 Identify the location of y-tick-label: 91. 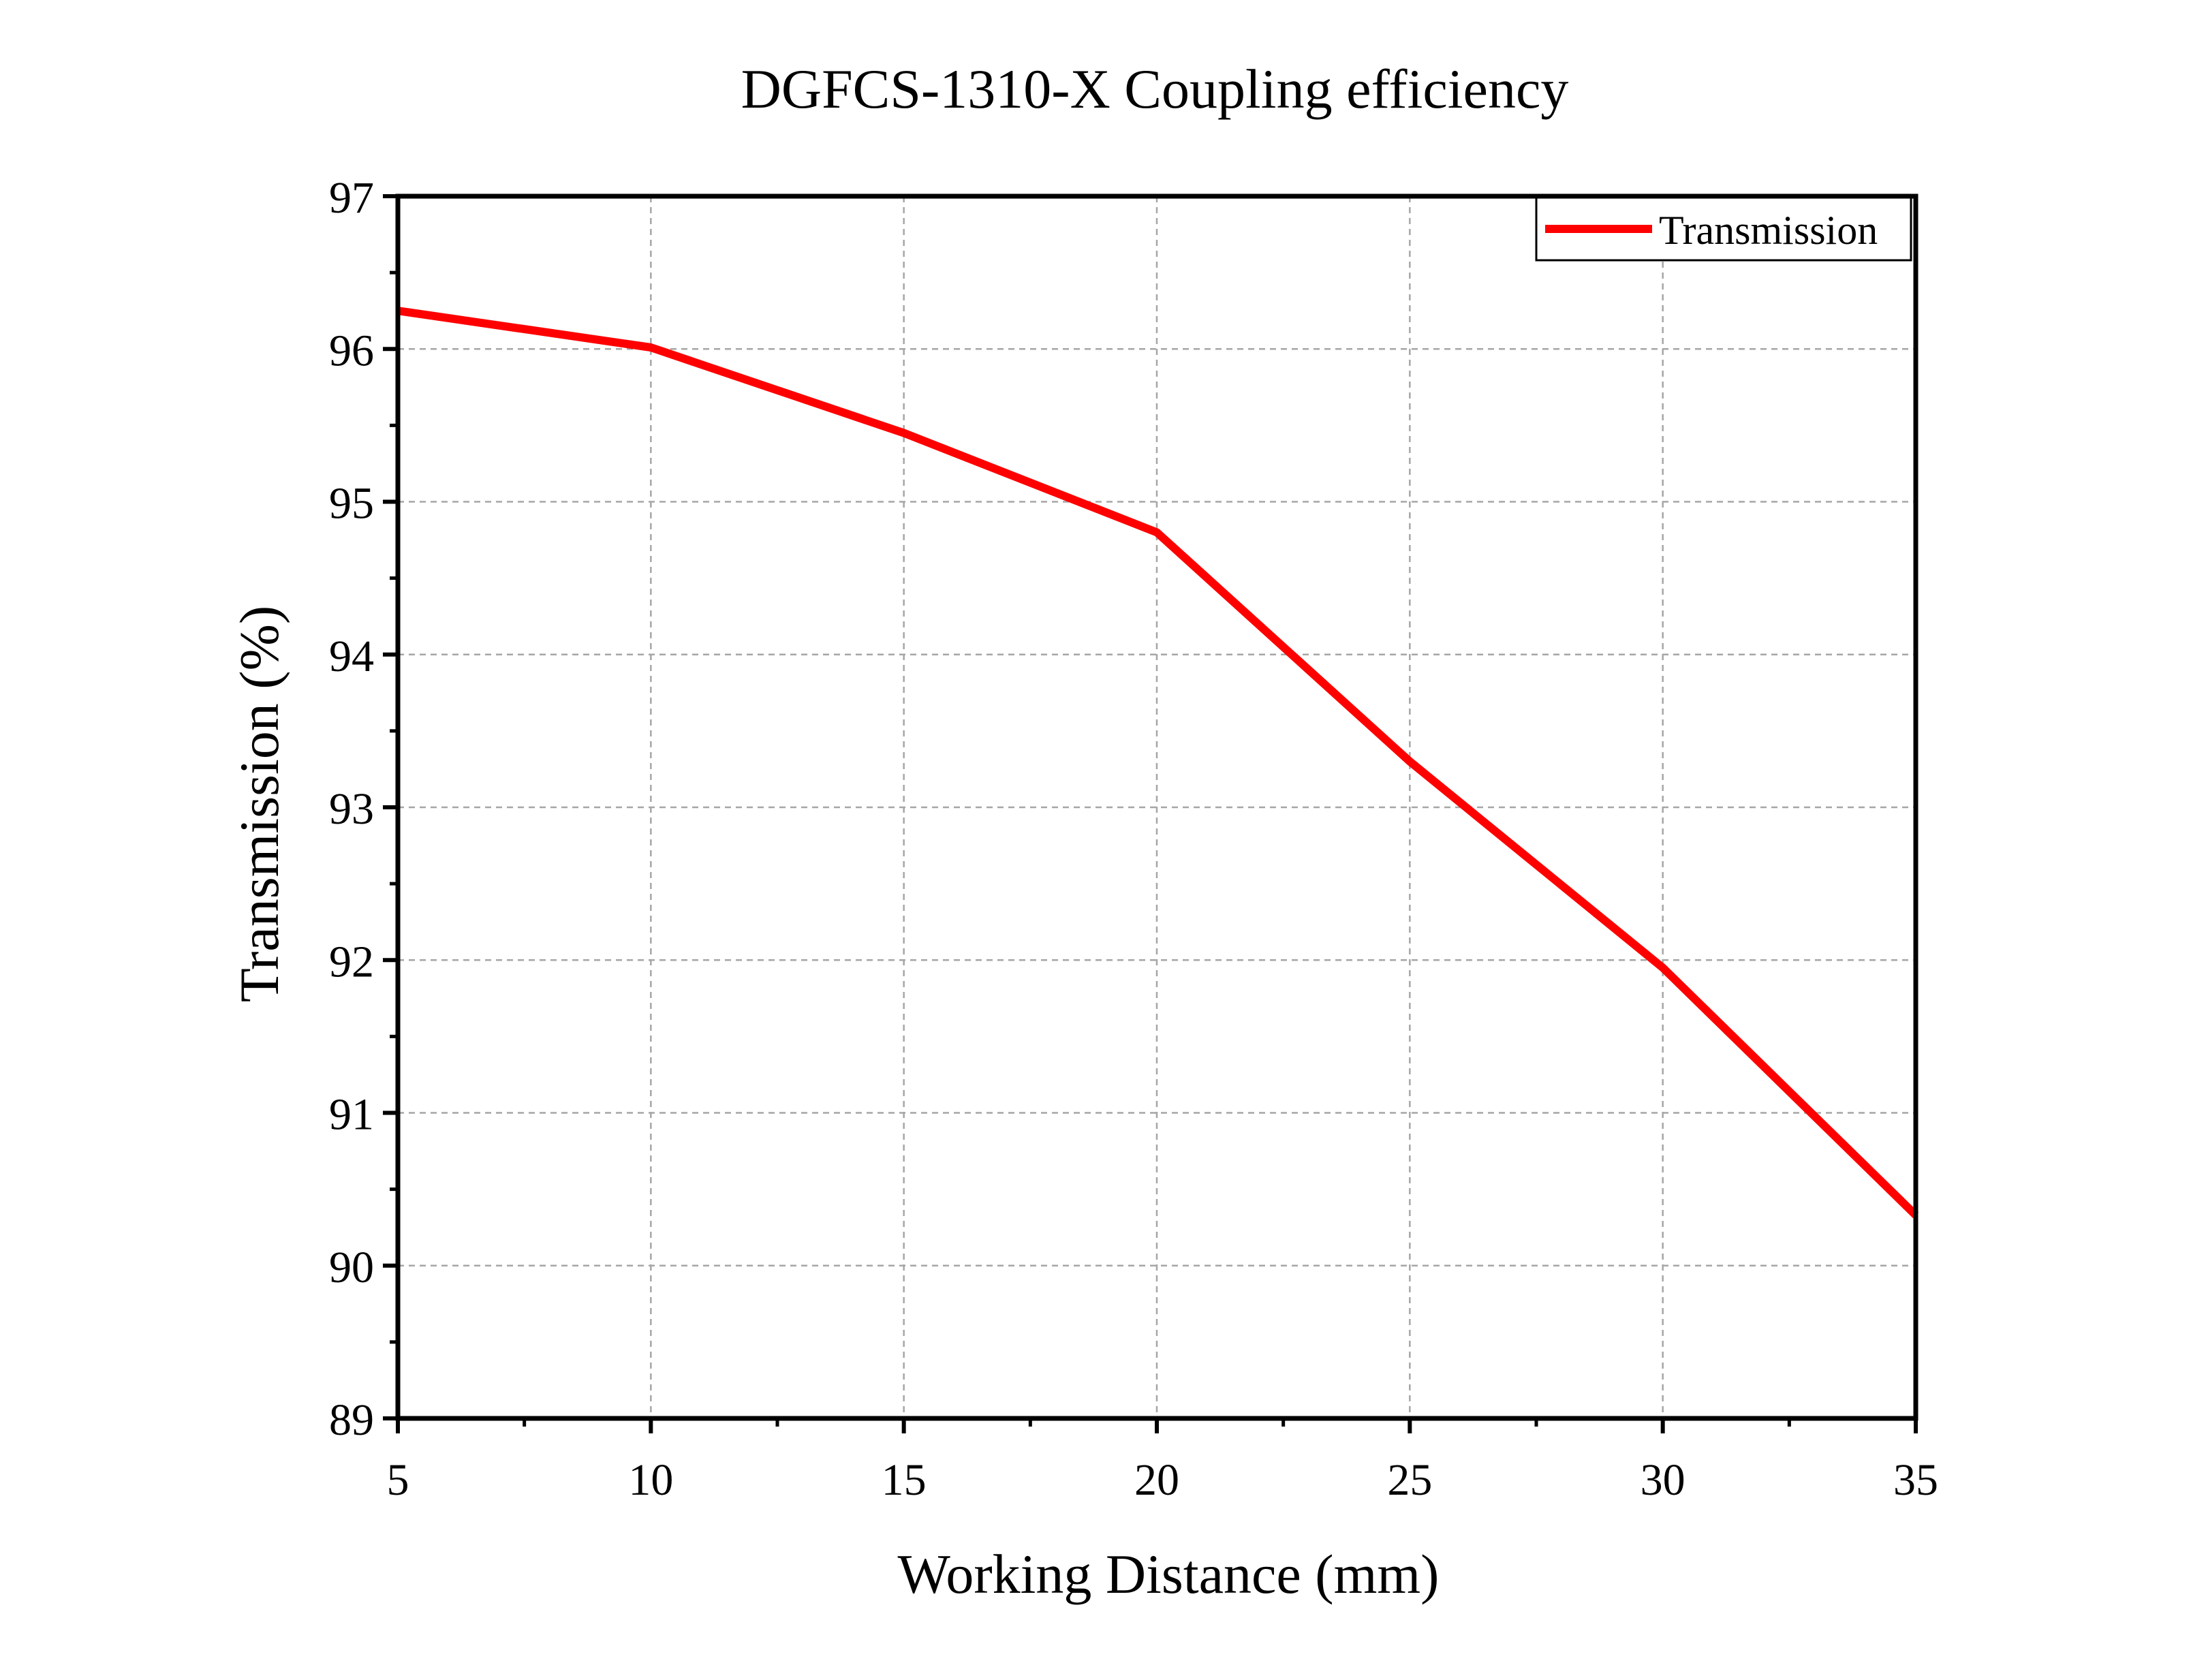
(351, 1115).